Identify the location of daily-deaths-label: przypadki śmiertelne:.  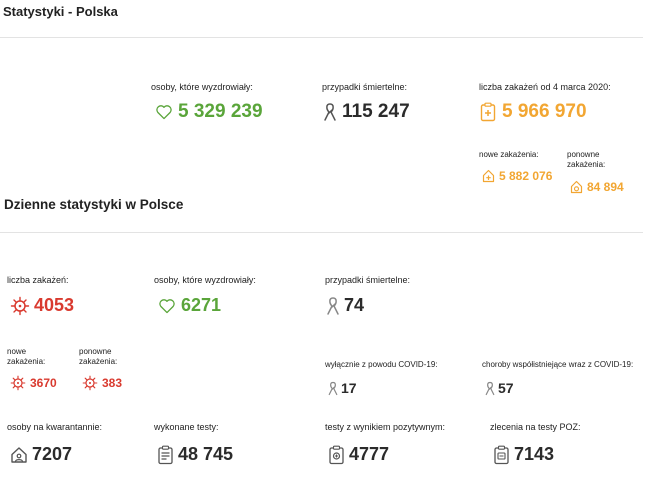
(368, 280).